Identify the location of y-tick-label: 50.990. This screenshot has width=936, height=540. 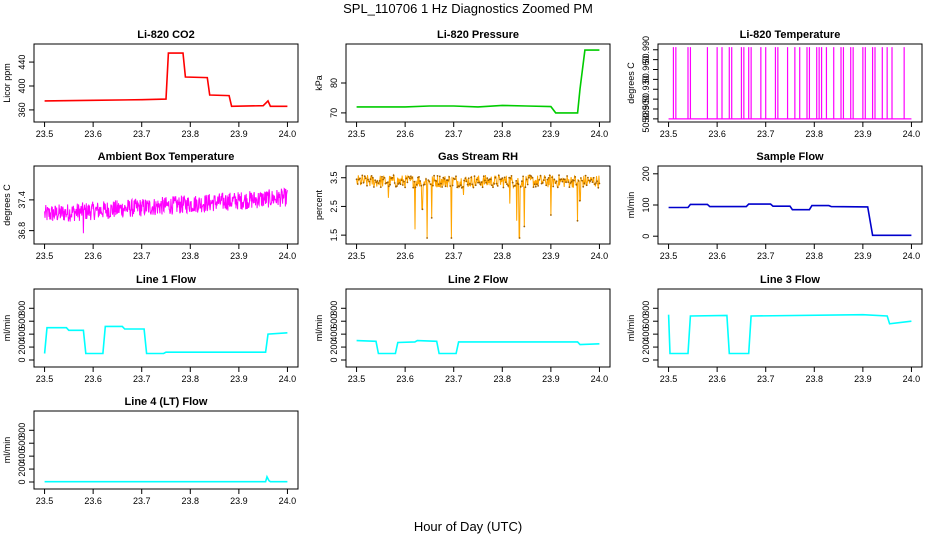
(646, 50).